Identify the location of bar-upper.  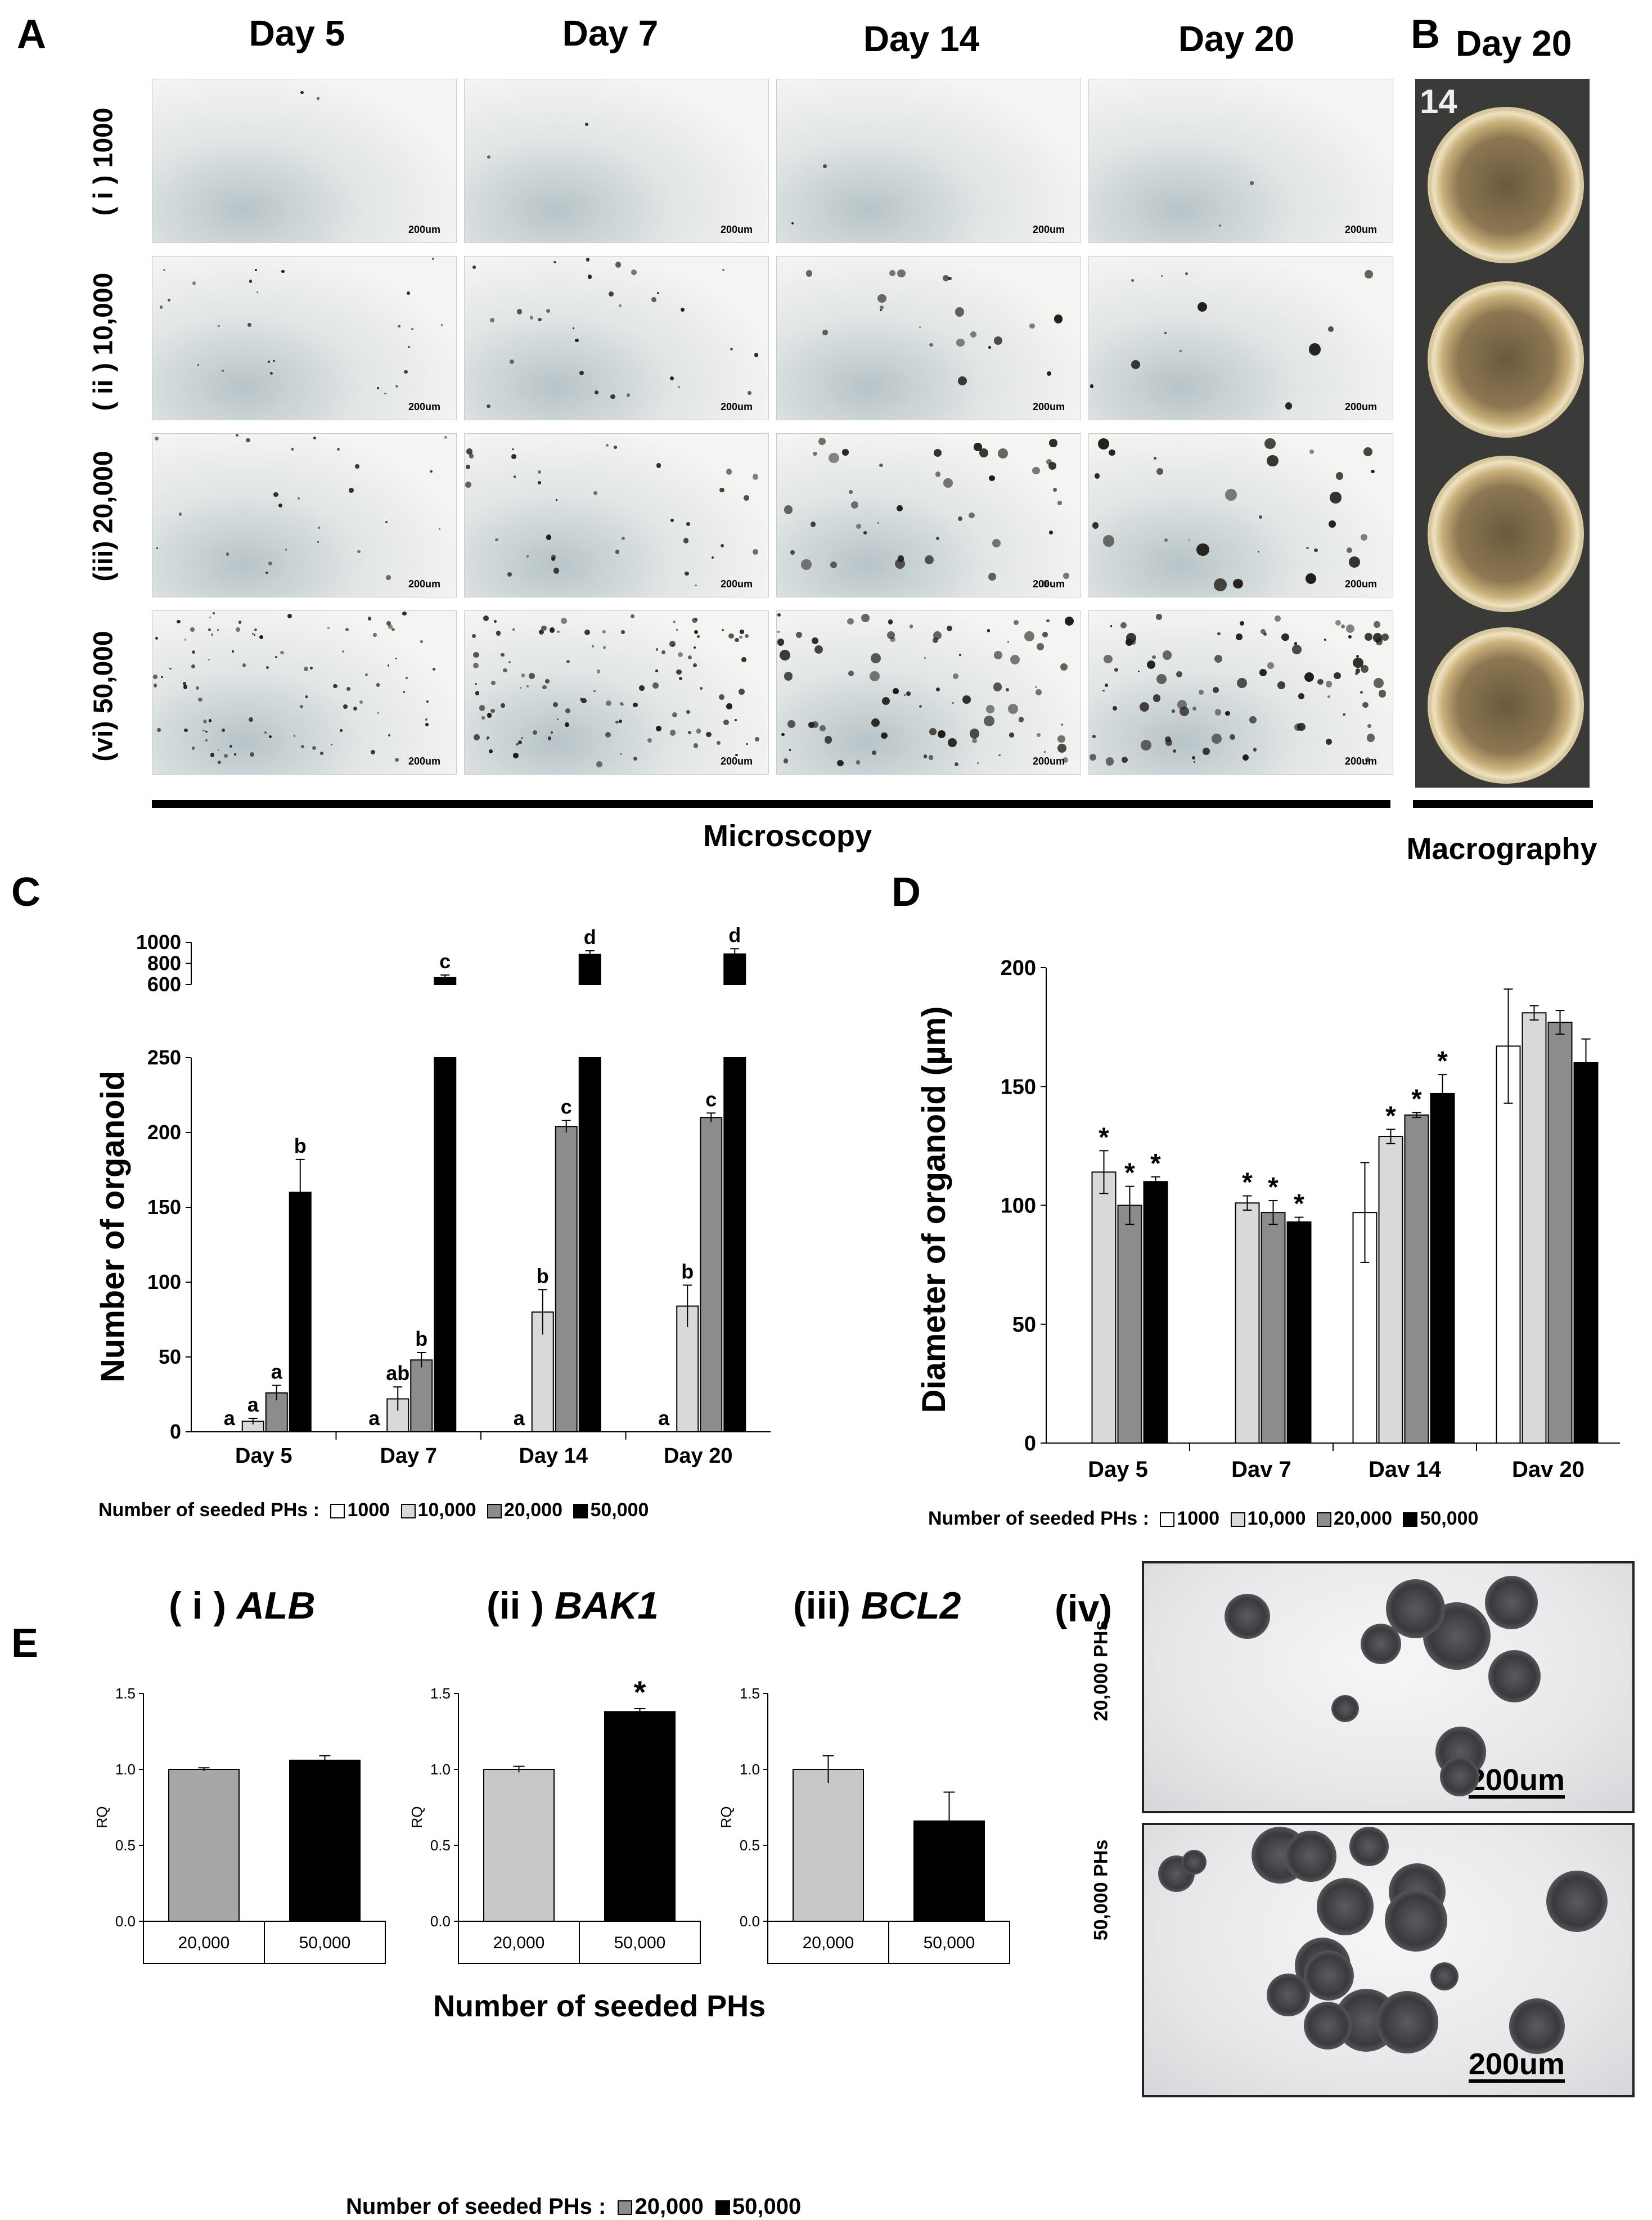
(734, 969).